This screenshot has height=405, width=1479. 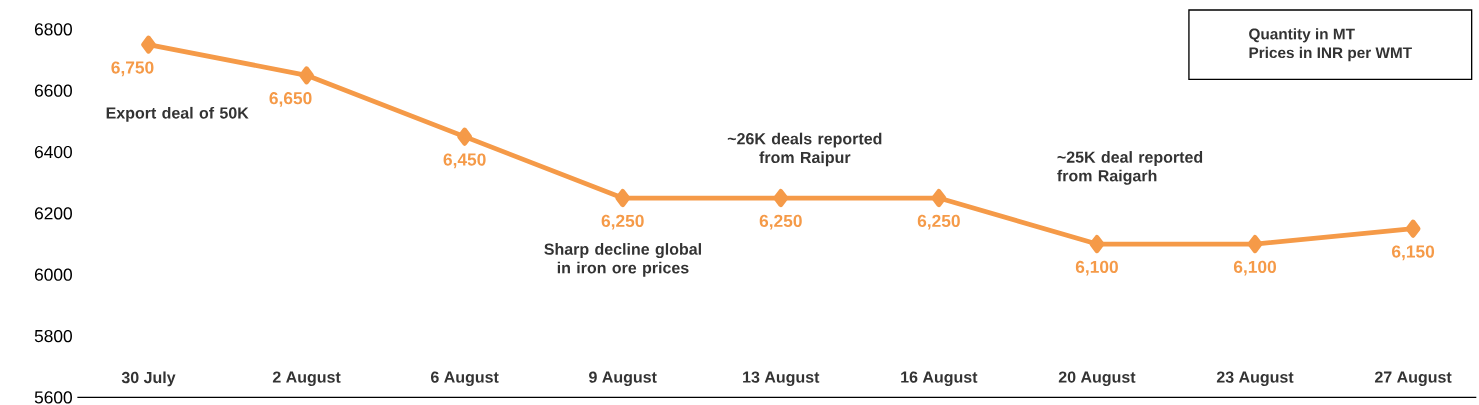 I want to click on y-tick-label: 6800, so click(x=53, y=29).